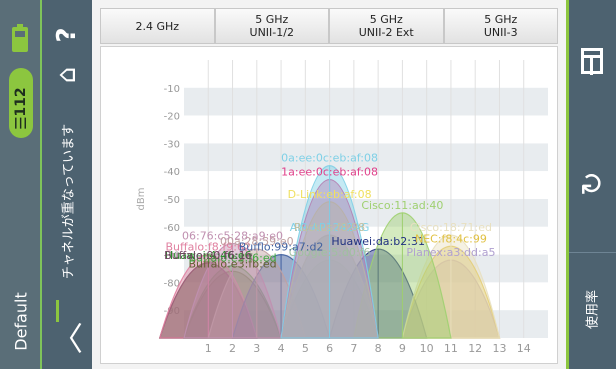  Describe the element at coordinates (172, 117) in the screenshot. I see `y-tick-label: -20` at that location.